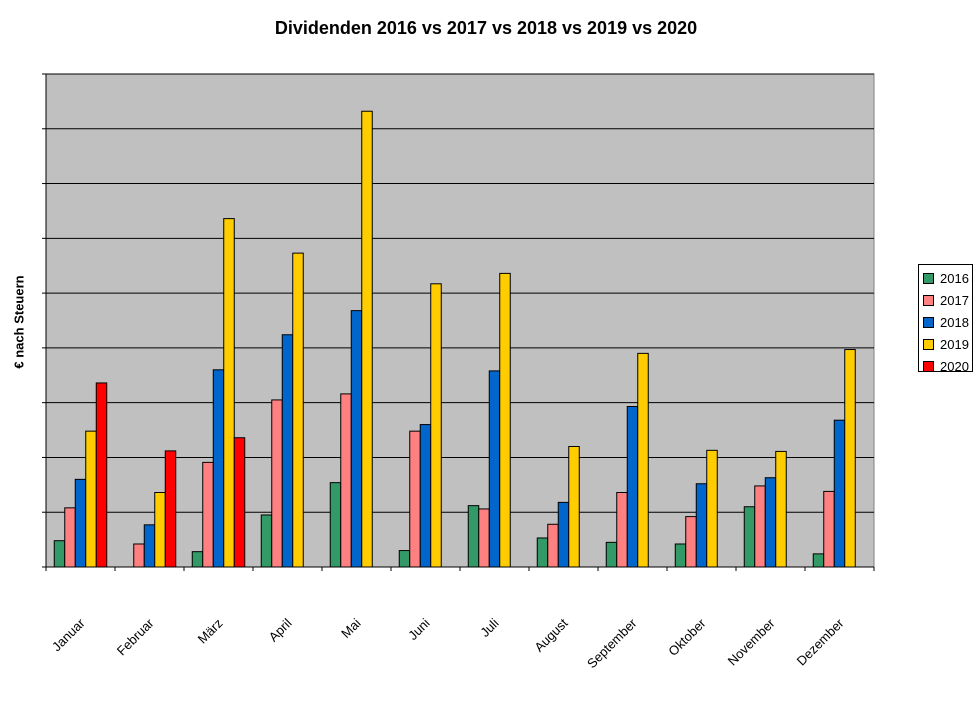  I want to click on bar-2018-november, so click(770, 522).